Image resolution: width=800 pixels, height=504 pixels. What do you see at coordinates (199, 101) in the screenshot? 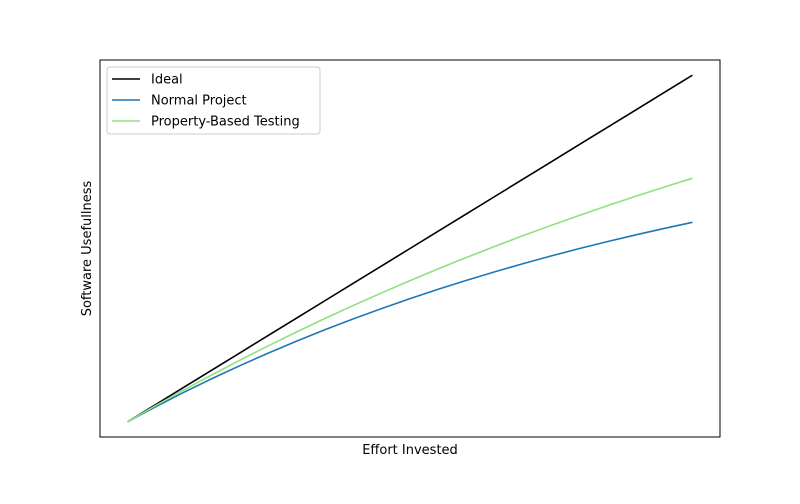
I see `legend-label-1: Normal Project` at bounding box center [199, 101].